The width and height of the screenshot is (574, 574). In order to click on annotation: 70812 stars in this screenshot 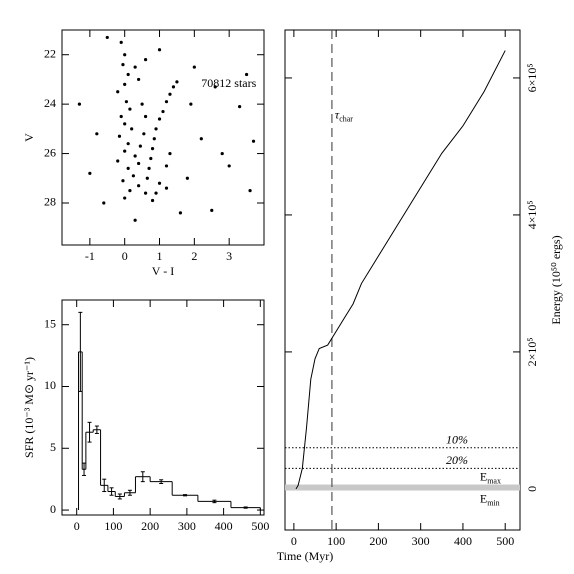, I will do `click(228, 83)`.